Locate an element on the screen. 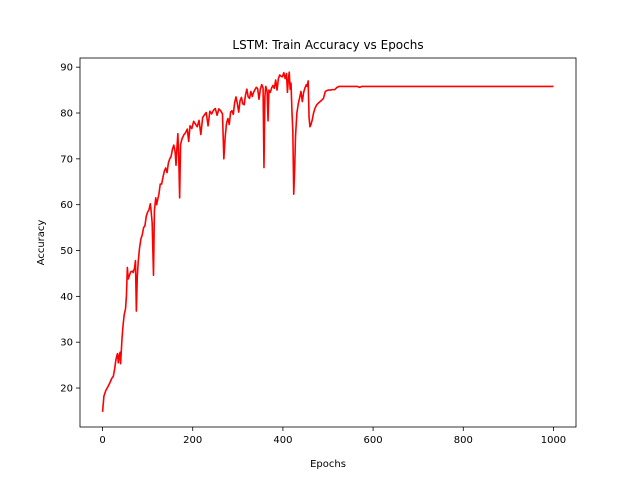 The height and width of the screenshot is (480, 640). y-tick-label: 50 is located at coordinates (66, 251).